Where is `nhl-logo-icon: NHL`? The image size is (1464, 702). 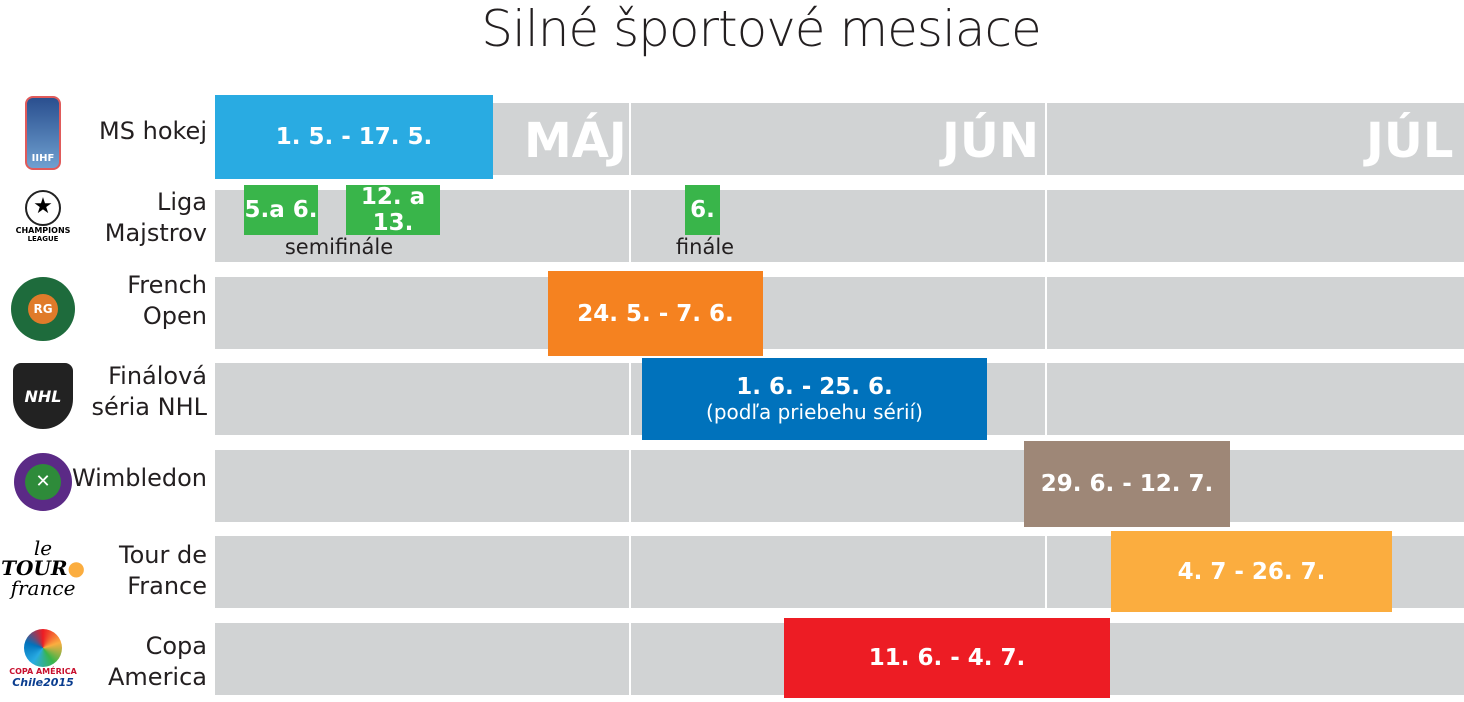
nhl-logo-icon: NHL is located at coordinates (43, 396).